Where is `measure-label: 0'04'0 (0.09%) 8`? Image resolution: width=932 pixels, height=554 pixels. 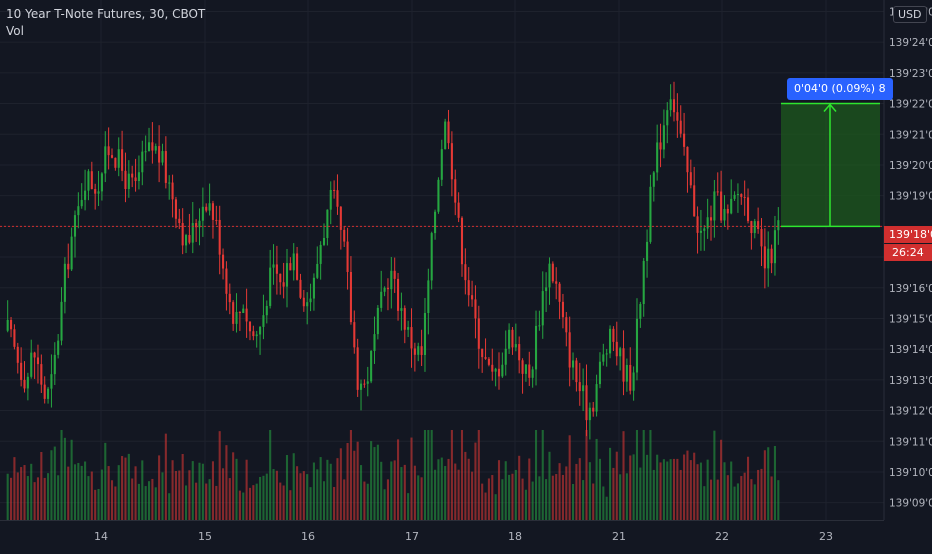
measure-label: 0'04'0 (0.09%) 8 is located at coordinates (840, 89).